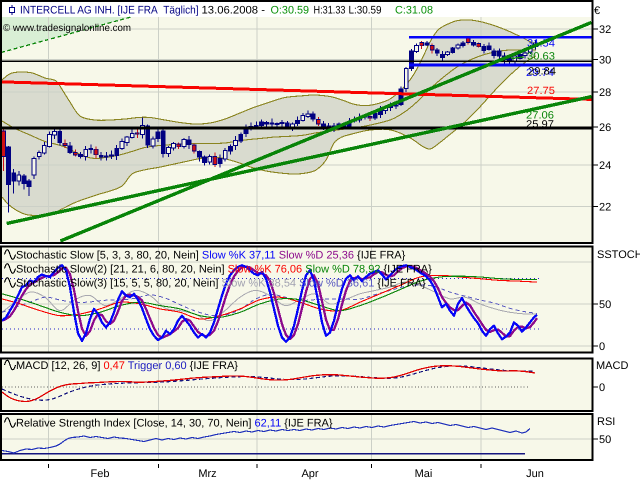  I want to click on svg-text: 29.74, so click(540, 73).